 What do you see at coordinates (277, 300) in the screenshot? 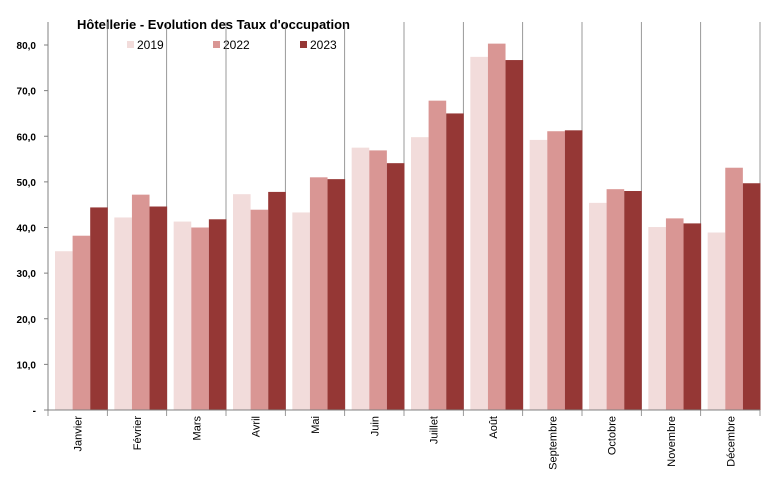
I see `bar-2023-avril` at bounding box center [277, 300].